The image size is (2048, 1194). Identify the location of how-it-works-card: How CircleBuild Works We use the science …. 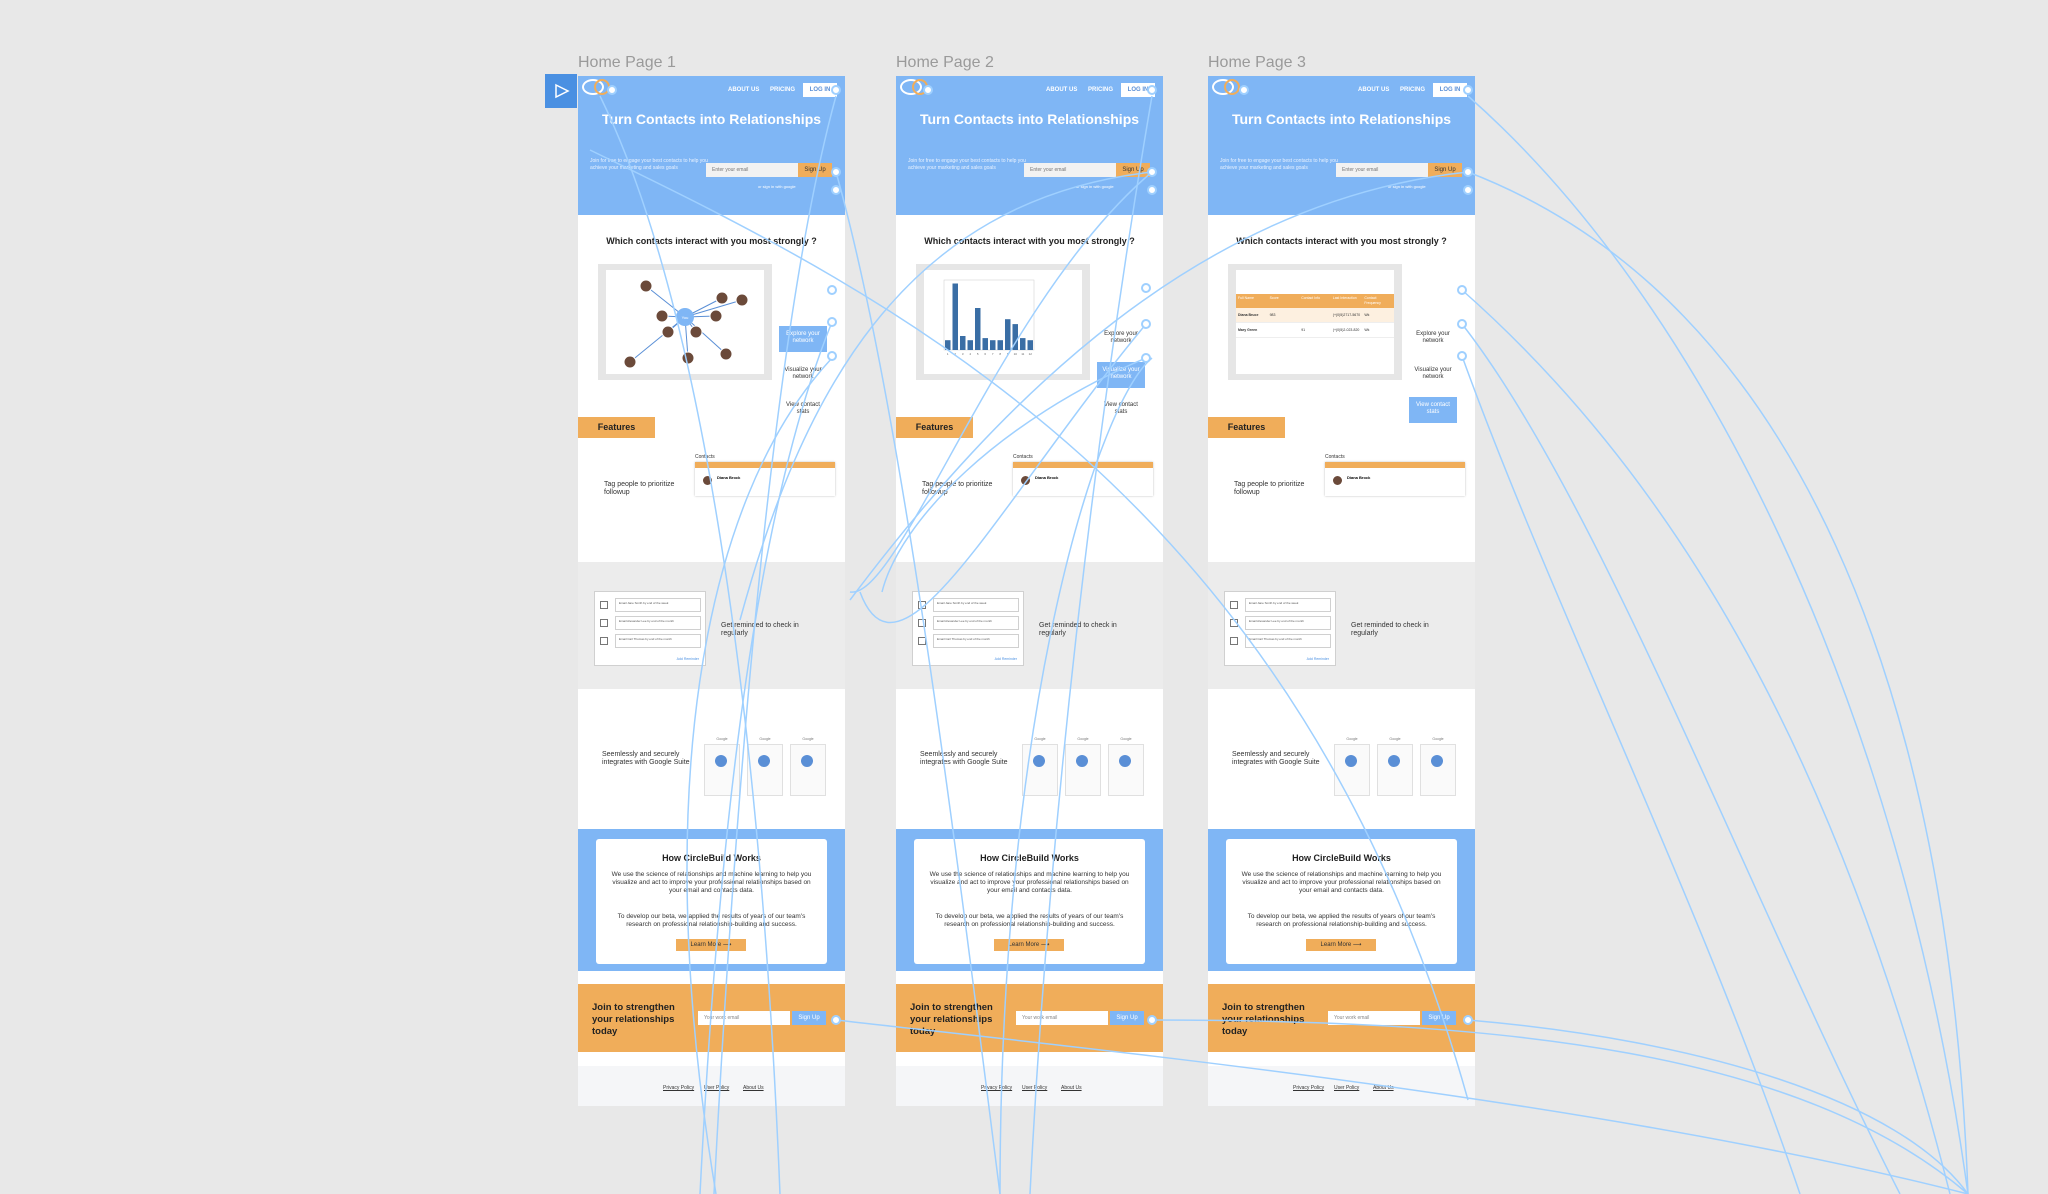
(711, 901).